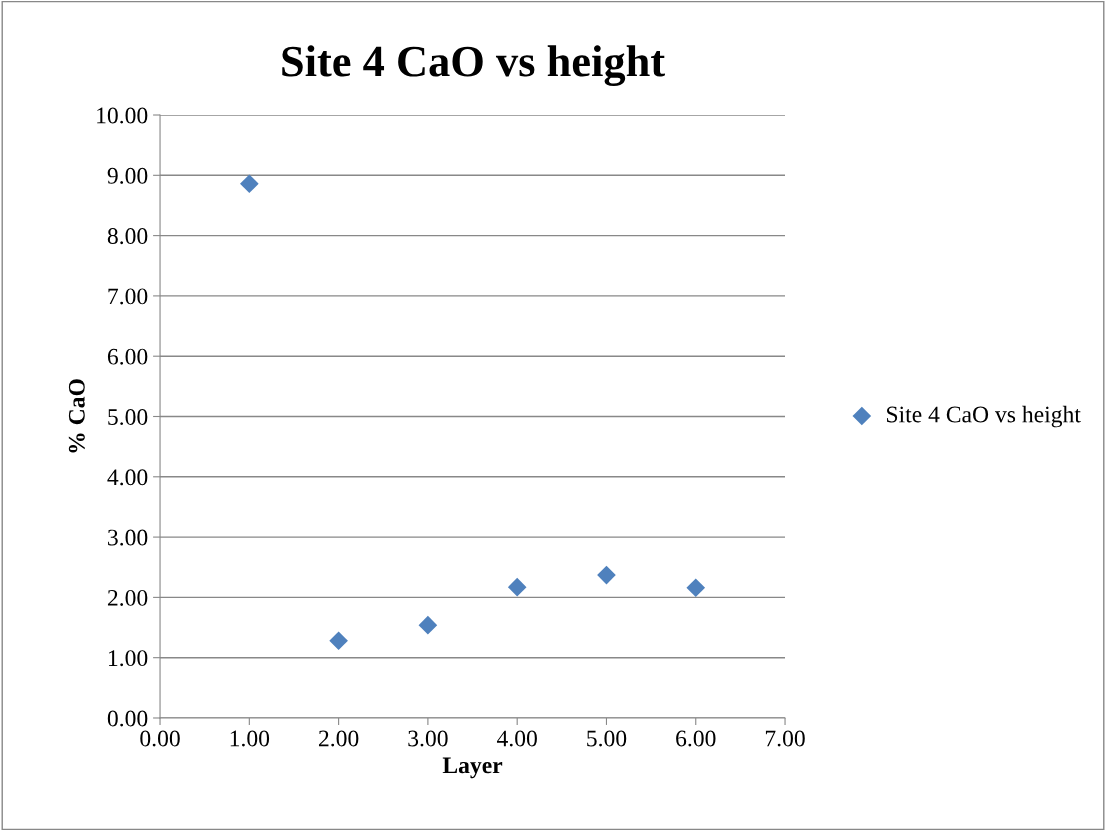 This screenshot has height=831, width=1106. What do you see at coordinates (127, 175) in the screenshot?
I see `y-tick-label: 9.00` at bounding box center [127, 175].